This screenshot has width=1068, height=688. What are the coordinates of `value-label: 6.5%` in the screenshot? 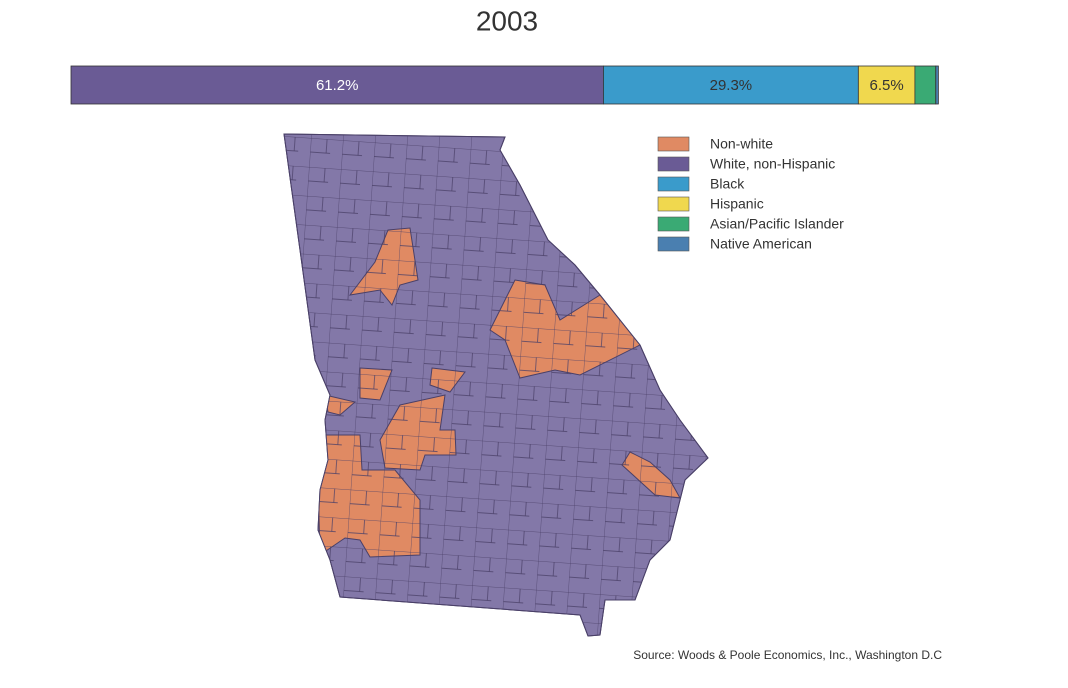 It's located at (887, 85).